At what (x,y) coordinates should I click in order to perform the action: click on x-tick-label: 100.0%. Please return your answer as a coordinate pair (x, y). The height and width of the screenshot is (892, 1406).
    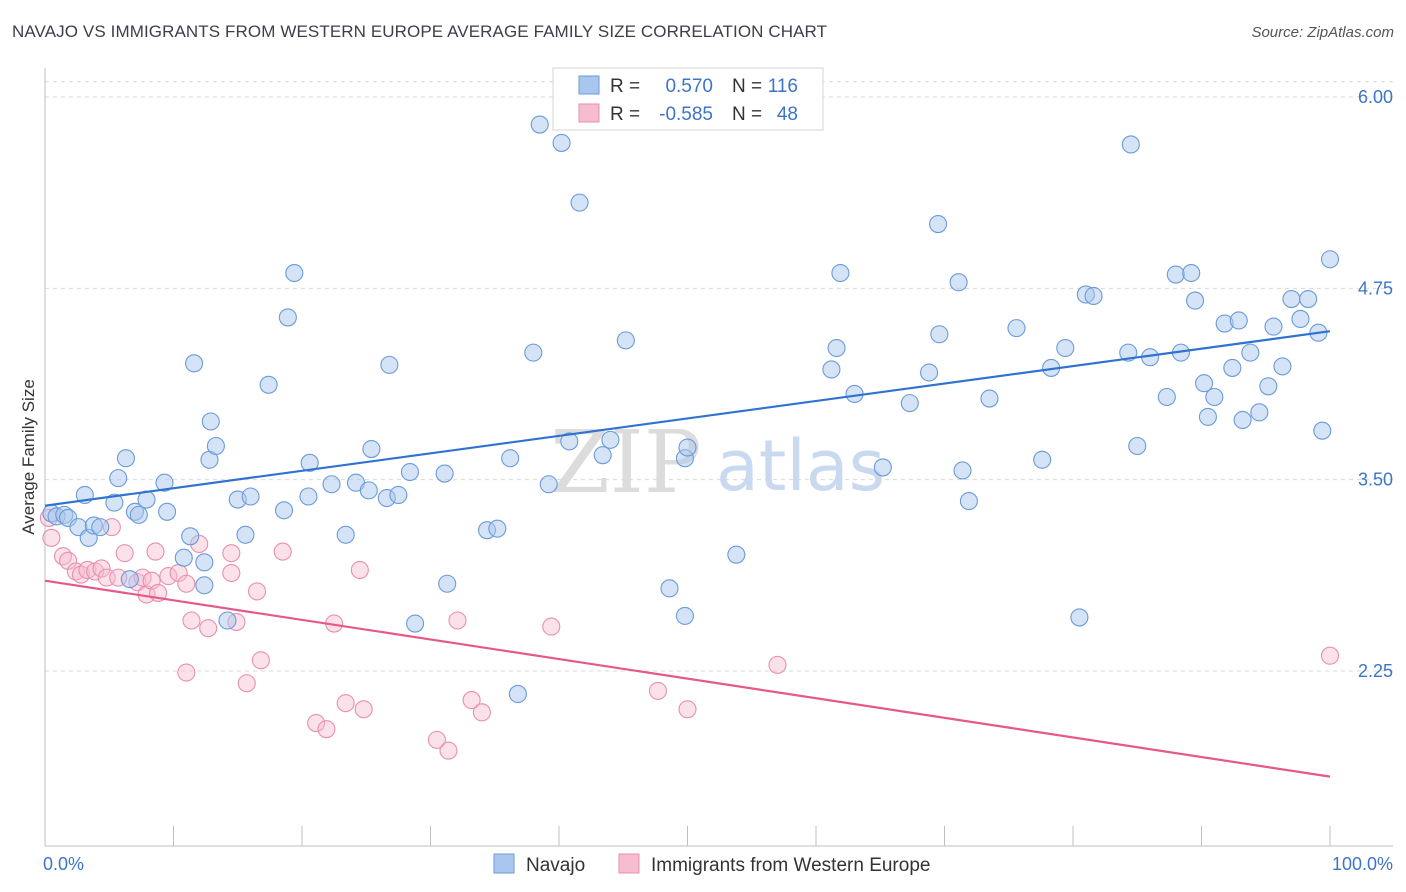
    Looking at the image, I should click on (1362, 864).